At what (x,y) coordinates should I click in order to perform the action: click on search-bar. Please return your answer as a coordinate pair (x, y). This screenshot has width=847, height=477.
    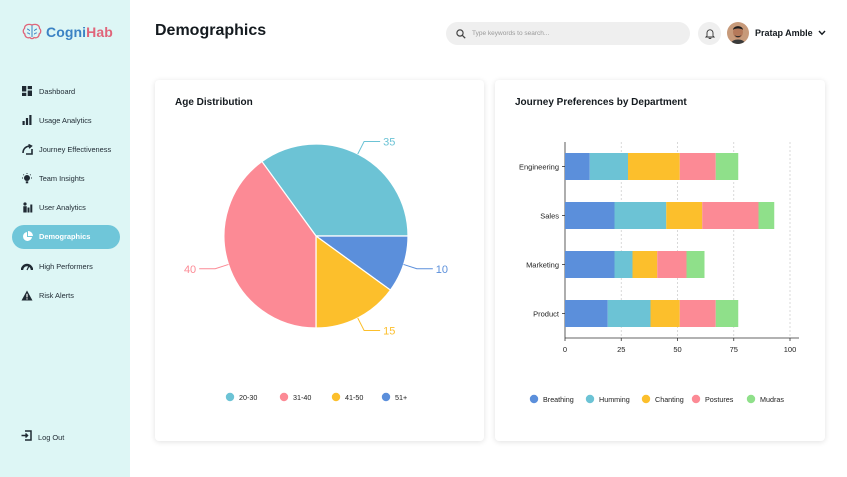
    Looking at the image, I should click on (568, 33).